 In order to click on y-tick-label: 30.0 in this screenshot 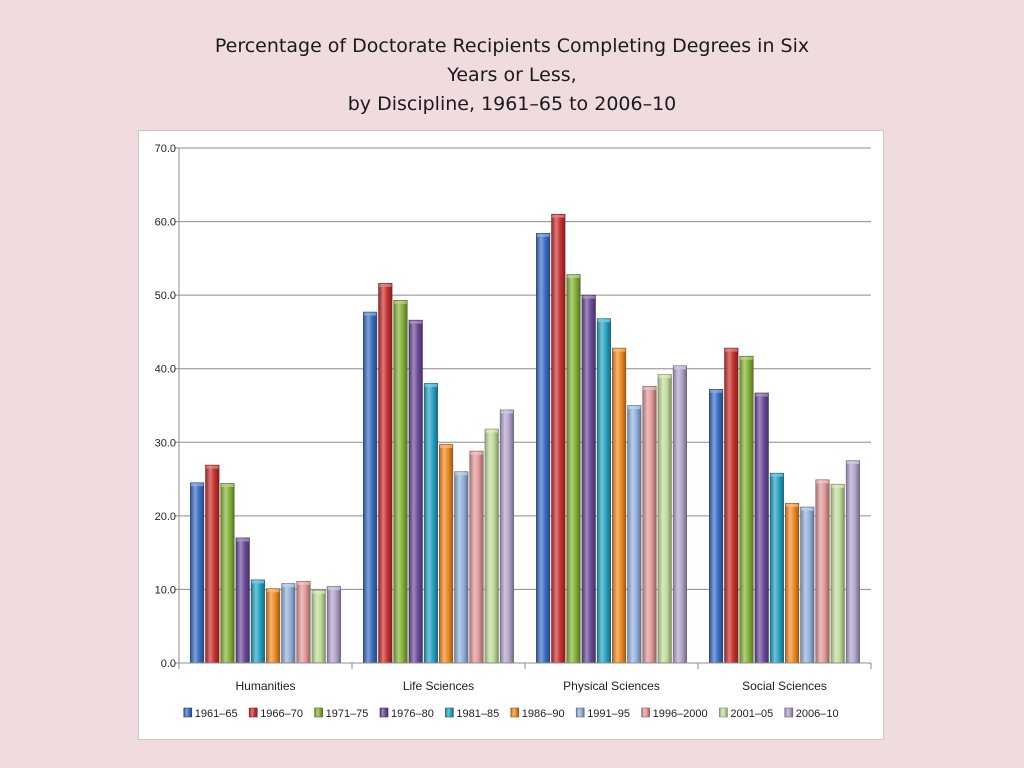, I will do `click(165, 443)`.